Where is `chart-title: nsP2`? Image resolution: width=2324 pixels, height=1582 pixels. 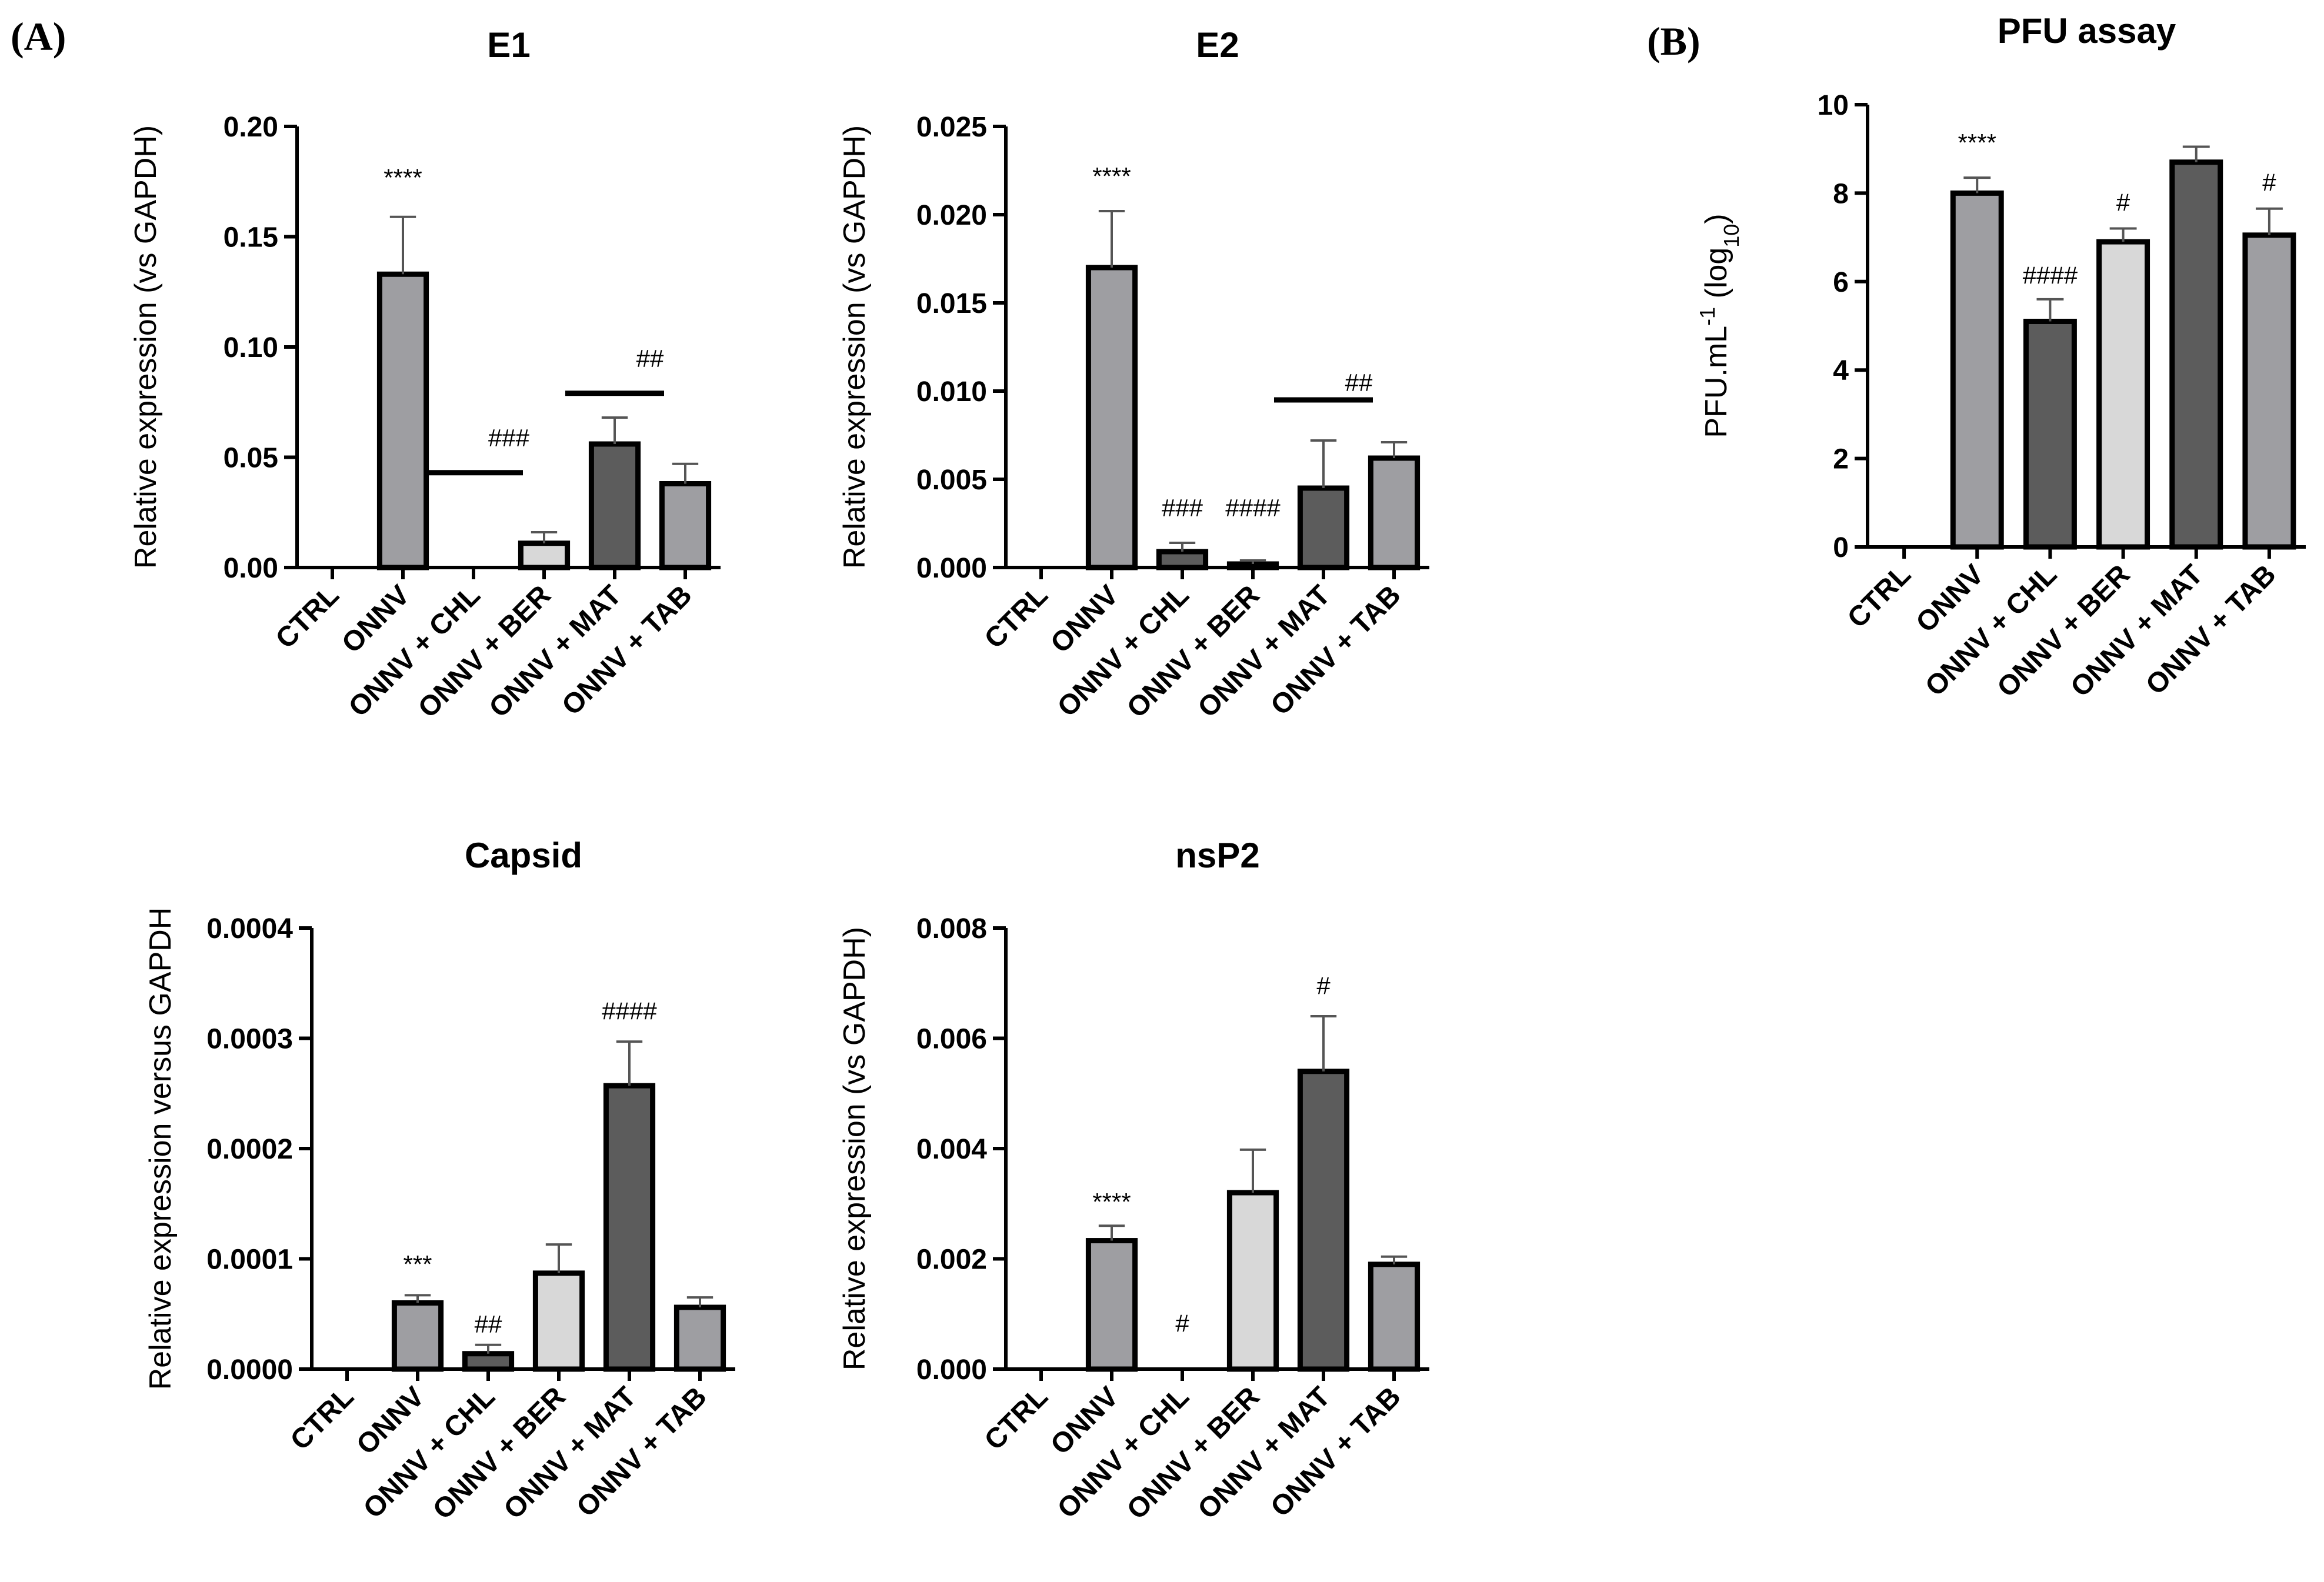 chart-title: nsP2 is located at coordinates (1217, 855).